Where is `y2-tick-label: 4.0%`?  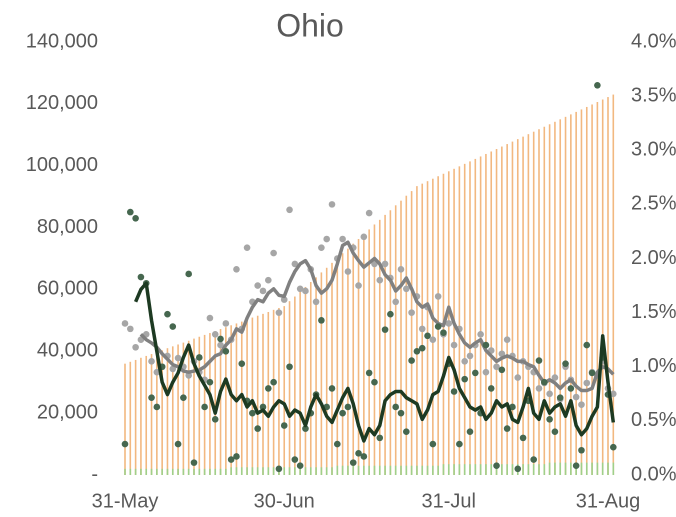
y2-tick-label: 4.0% is located at coordinates (653, 41).